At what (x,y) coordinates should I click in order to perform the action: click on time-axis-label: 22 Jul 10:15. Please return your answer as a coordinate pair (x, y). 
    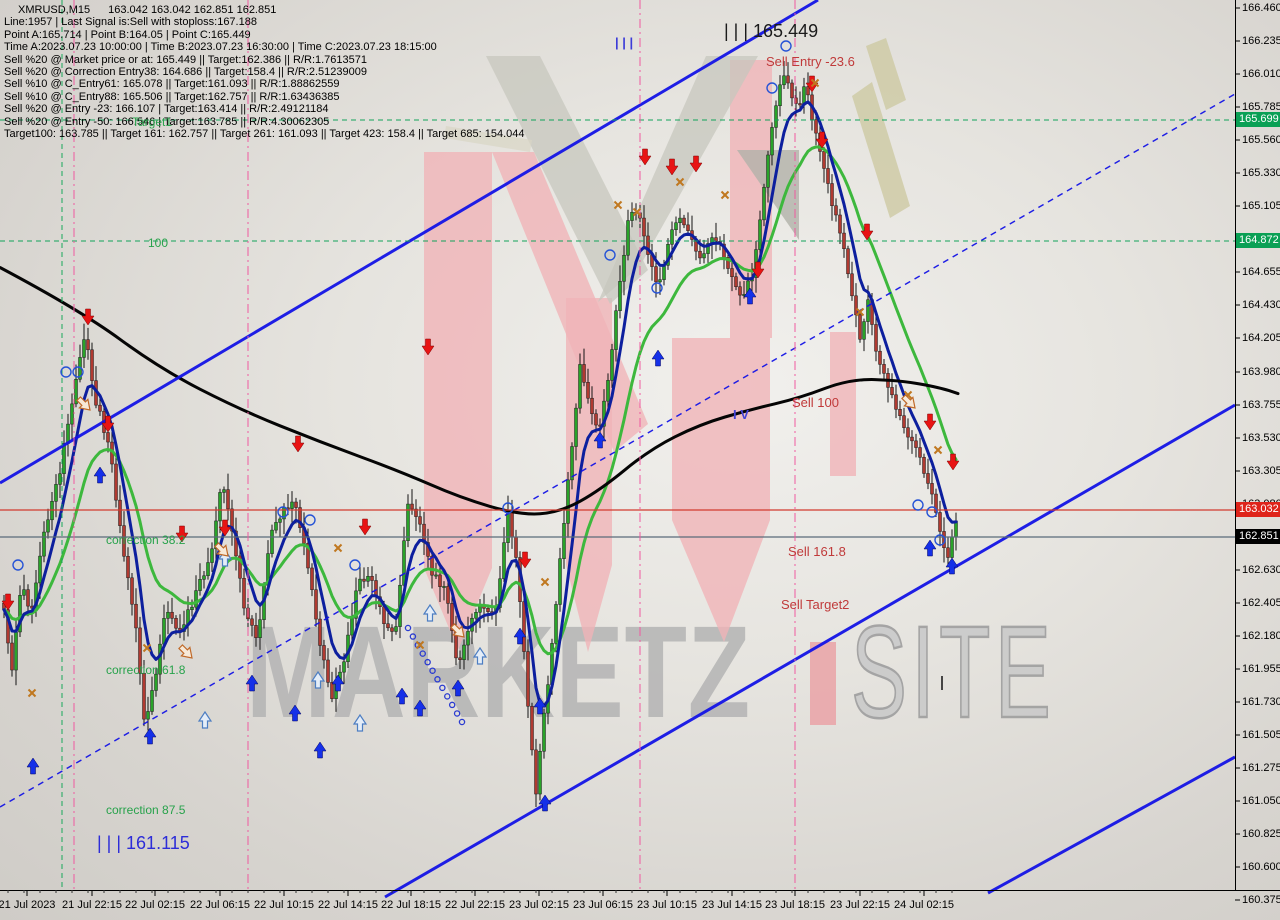
    Looking at the image, I should click on (284, 905).